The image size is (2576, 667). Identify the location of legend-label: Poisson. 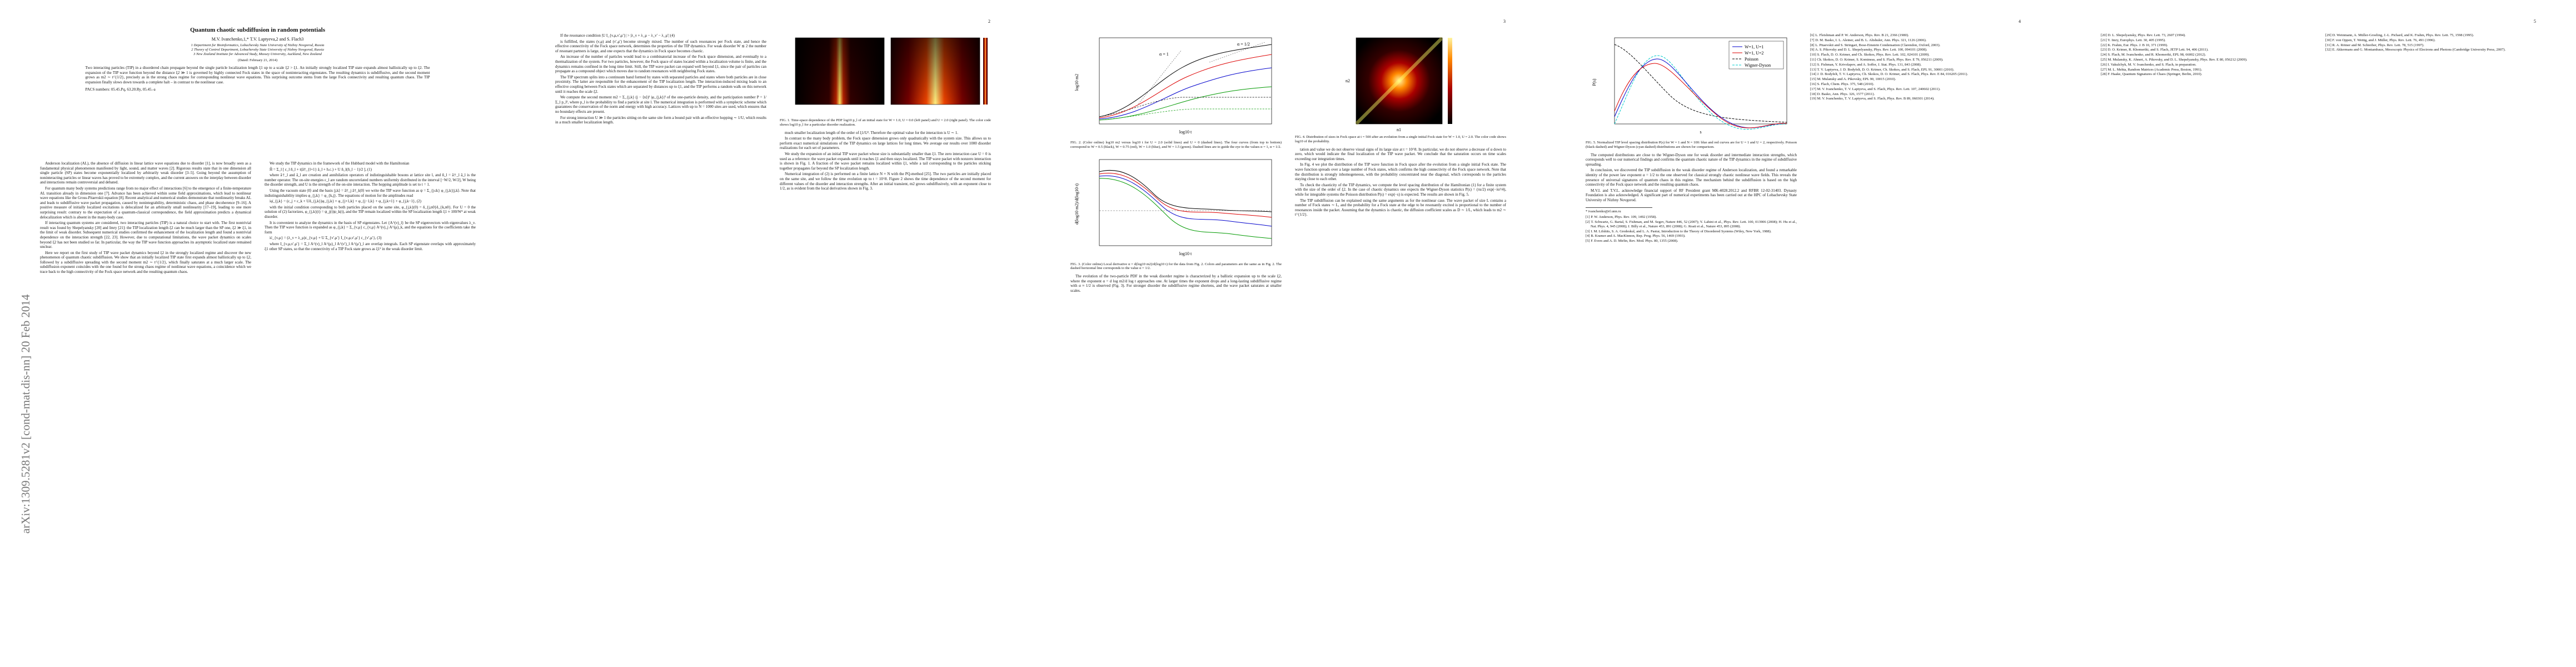
(1751, 59).